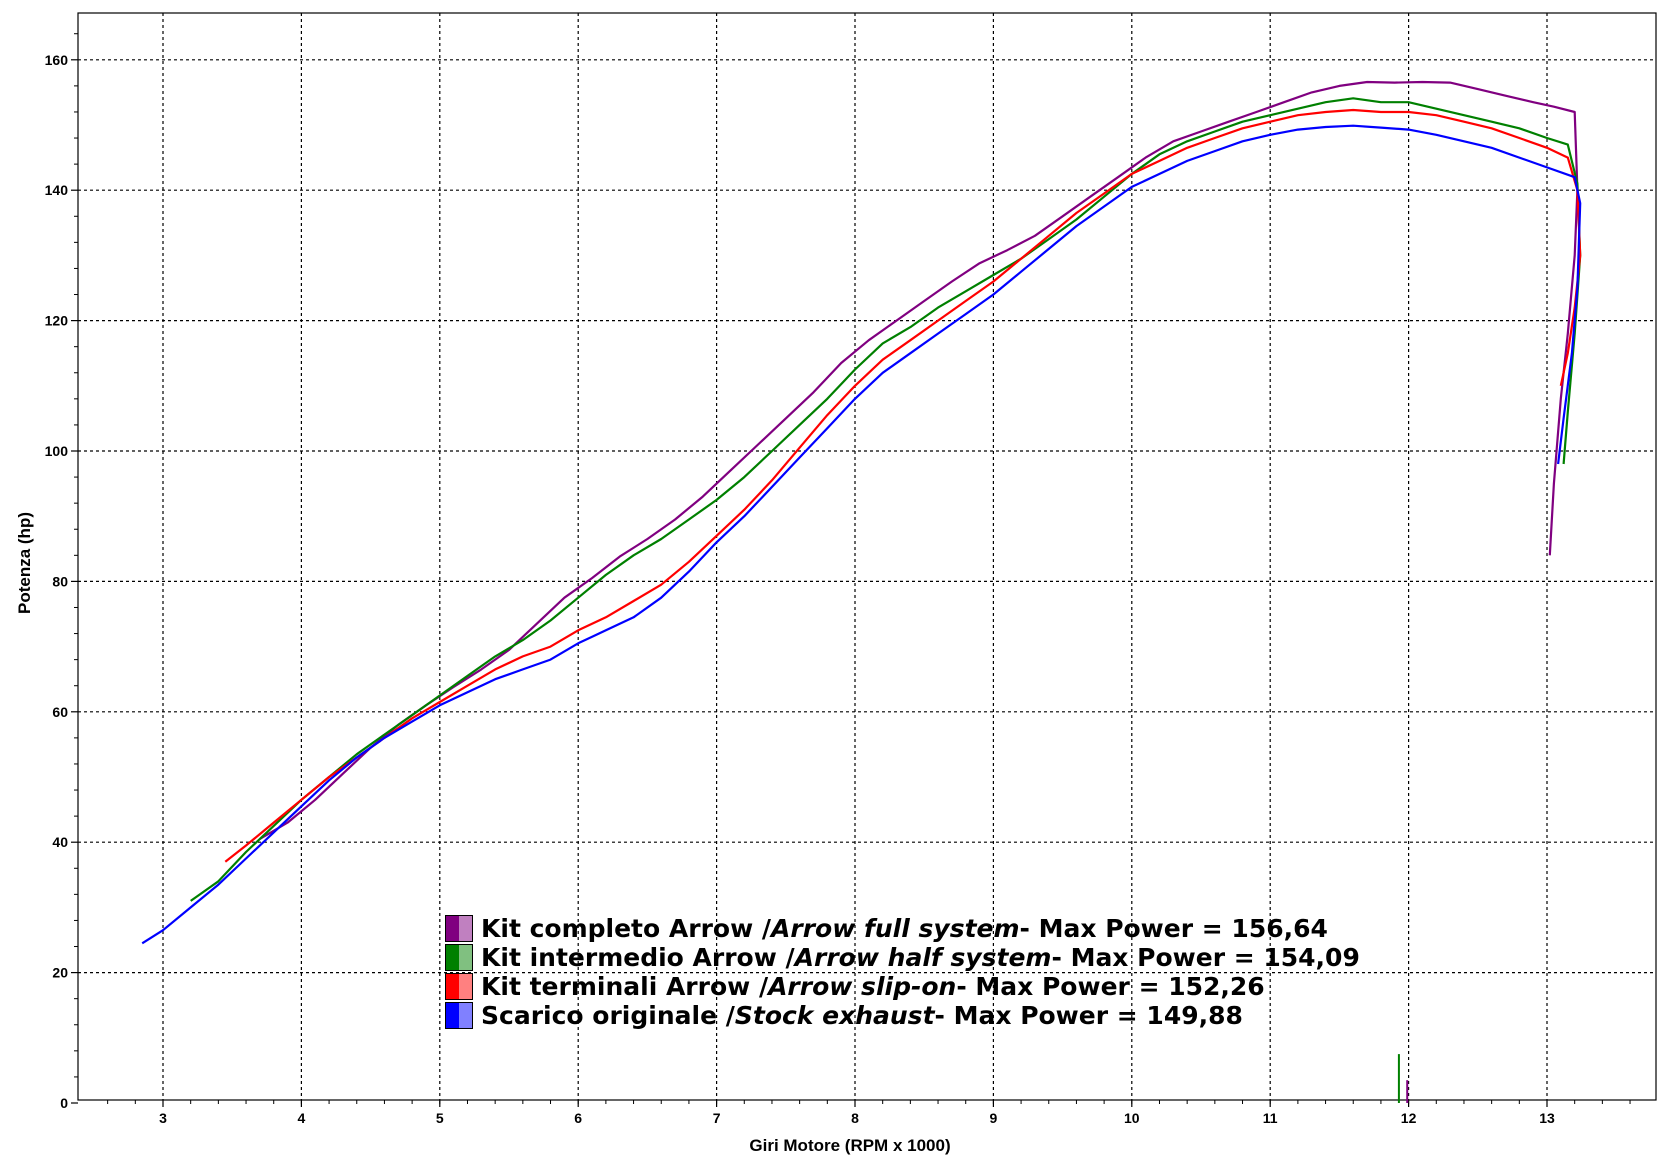 Image resolution: width=1667 pixels, height=1167 pixels. What do you see at coordinates (923, 957) in the screenshot?
I see `legend-label-italic: Arrow half system` at bounding box center [923, 957].